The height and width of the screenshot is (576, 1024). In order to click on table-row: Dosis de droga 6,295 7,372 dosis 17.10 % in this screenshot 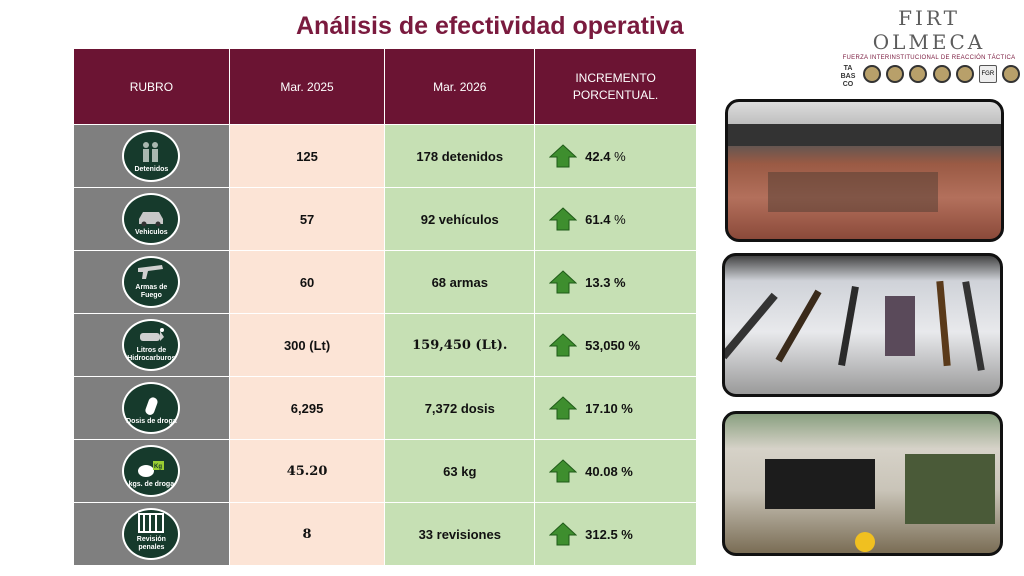, I will do `click(385, 408)`.